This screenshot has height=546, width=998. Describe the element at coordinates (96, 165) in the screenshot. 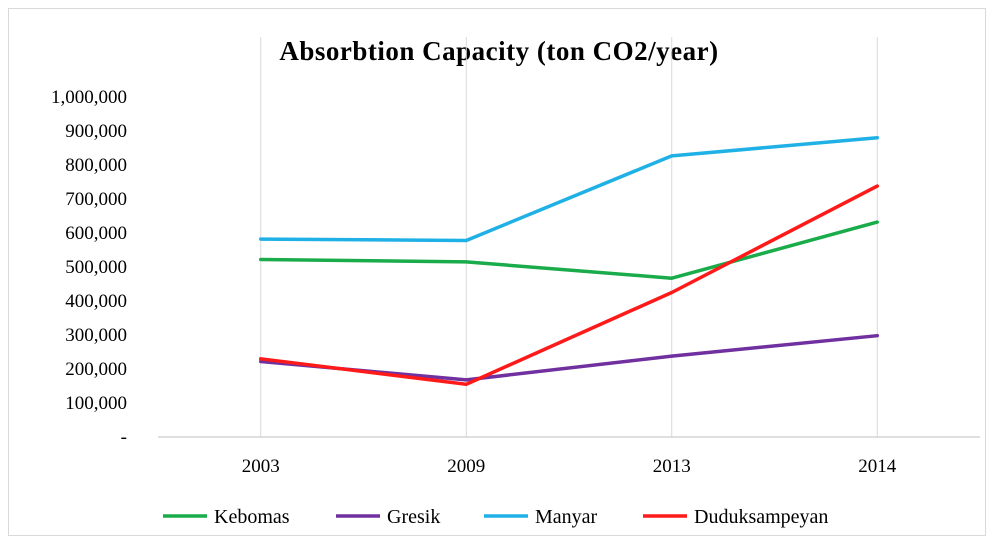

I see `y-tick-label: 800,000` at that location.